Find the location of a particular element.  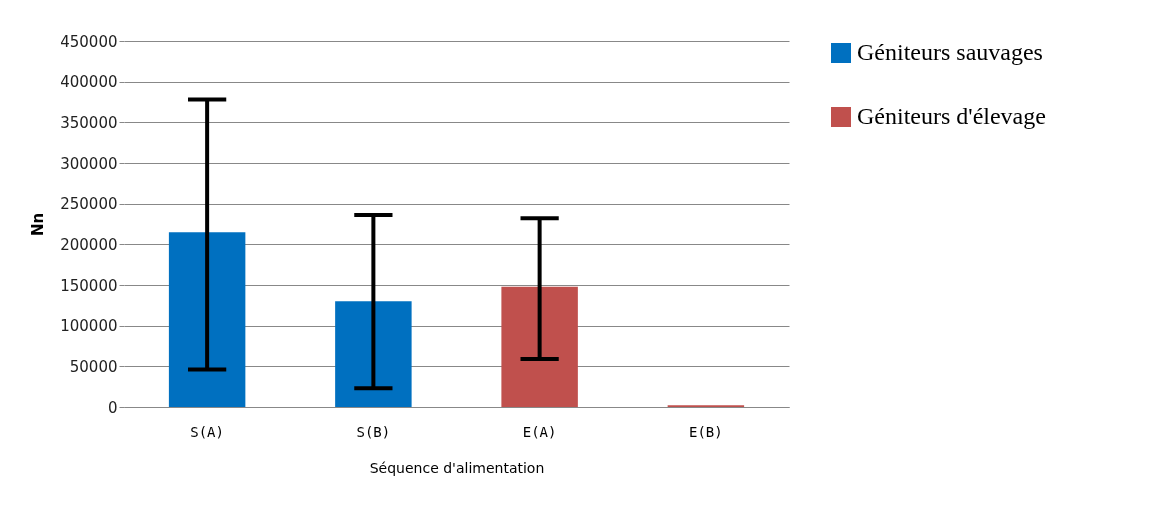

y-tick-label: 200000 is located at coordinates (89, 244).